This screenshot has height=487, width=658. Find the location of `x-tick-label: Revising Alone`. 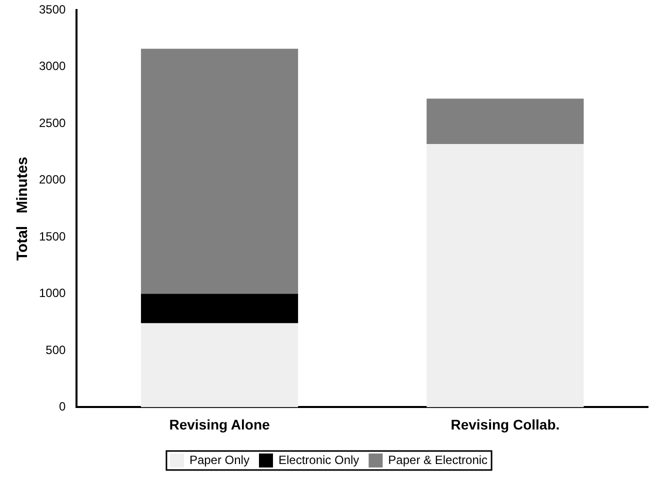

x-tick-label: Revising Alone is located at coordinates (219, 424).